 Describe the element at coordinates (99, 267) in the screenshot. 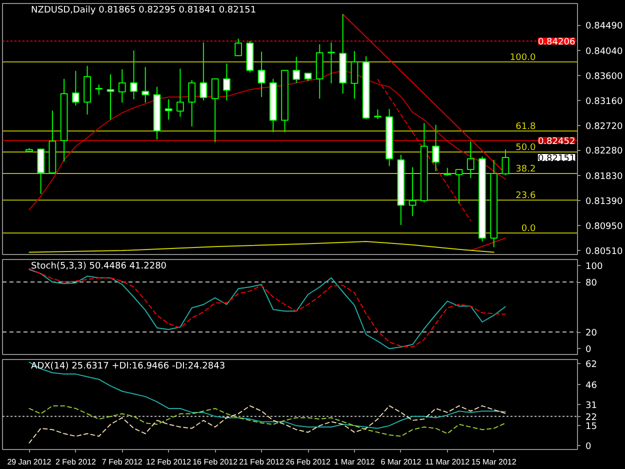

I see `chart-title: Stoch(5,3,3) 50.4486 41.2280` at that location.